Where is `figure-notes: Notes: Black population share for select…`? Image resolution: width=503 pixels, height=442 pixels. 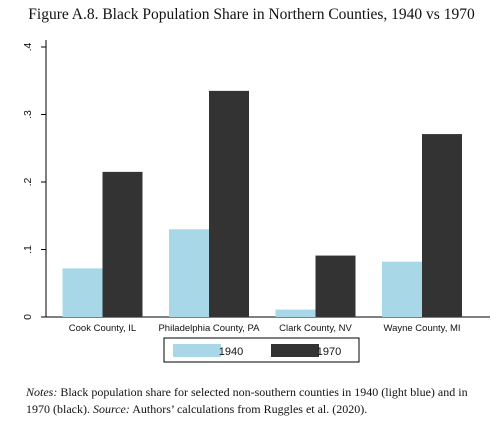
figure-notes: Notes: Black population share for select… is located at coordinates (257, 401).